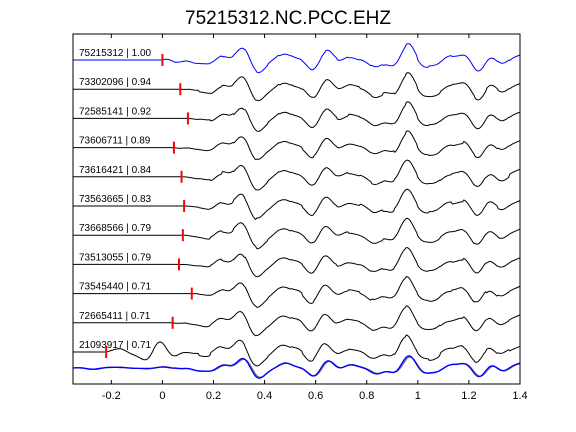 This screenshot has width=576, height=432. Describe the element at coordinates (115, 170) in the screenshot. I see `trace-label: 73616421 | 0.84` at that location.